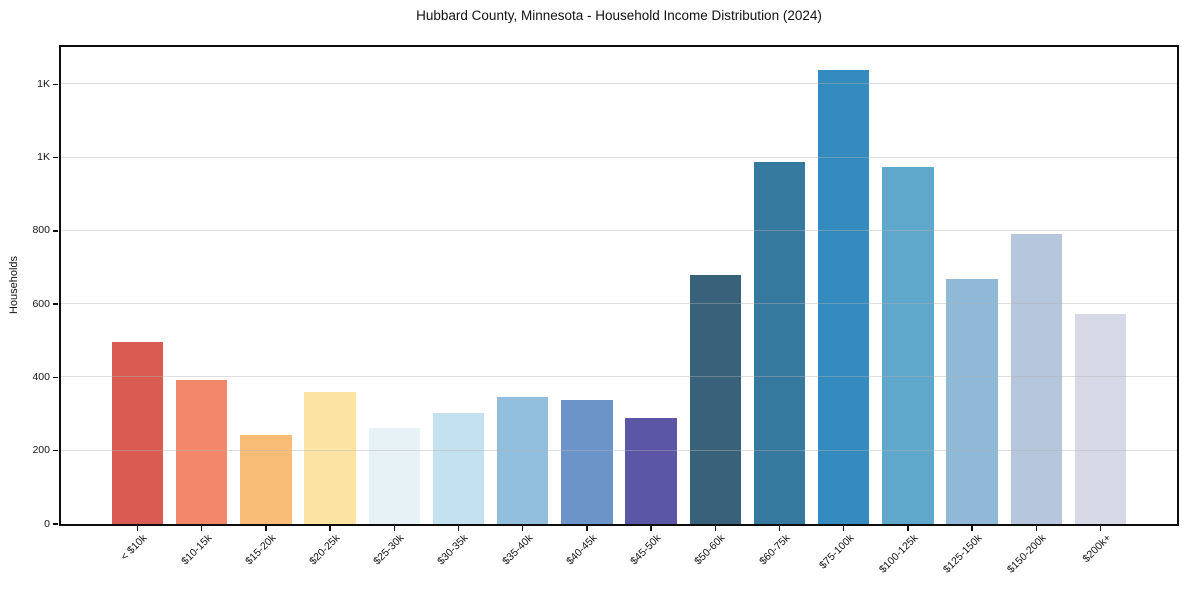 This screenshot has height=590, width=1189. Describe the element at coordinates (260, 550) in the screenshot. I see `x-tick-label: $15-20k` at that location.